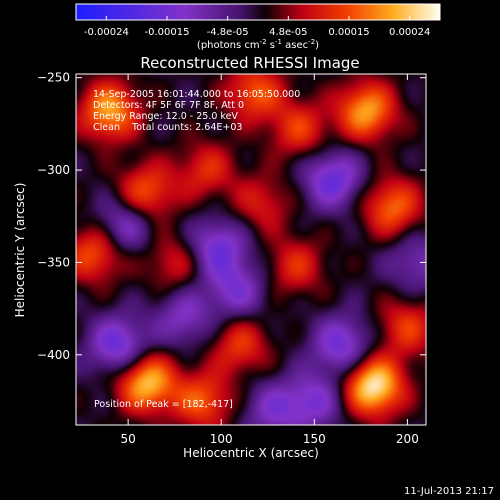 The image size is (500, 500). Describe the element at coordinates (221, 439) in the screenshot. I see `x-tick-label: 100` at that location.